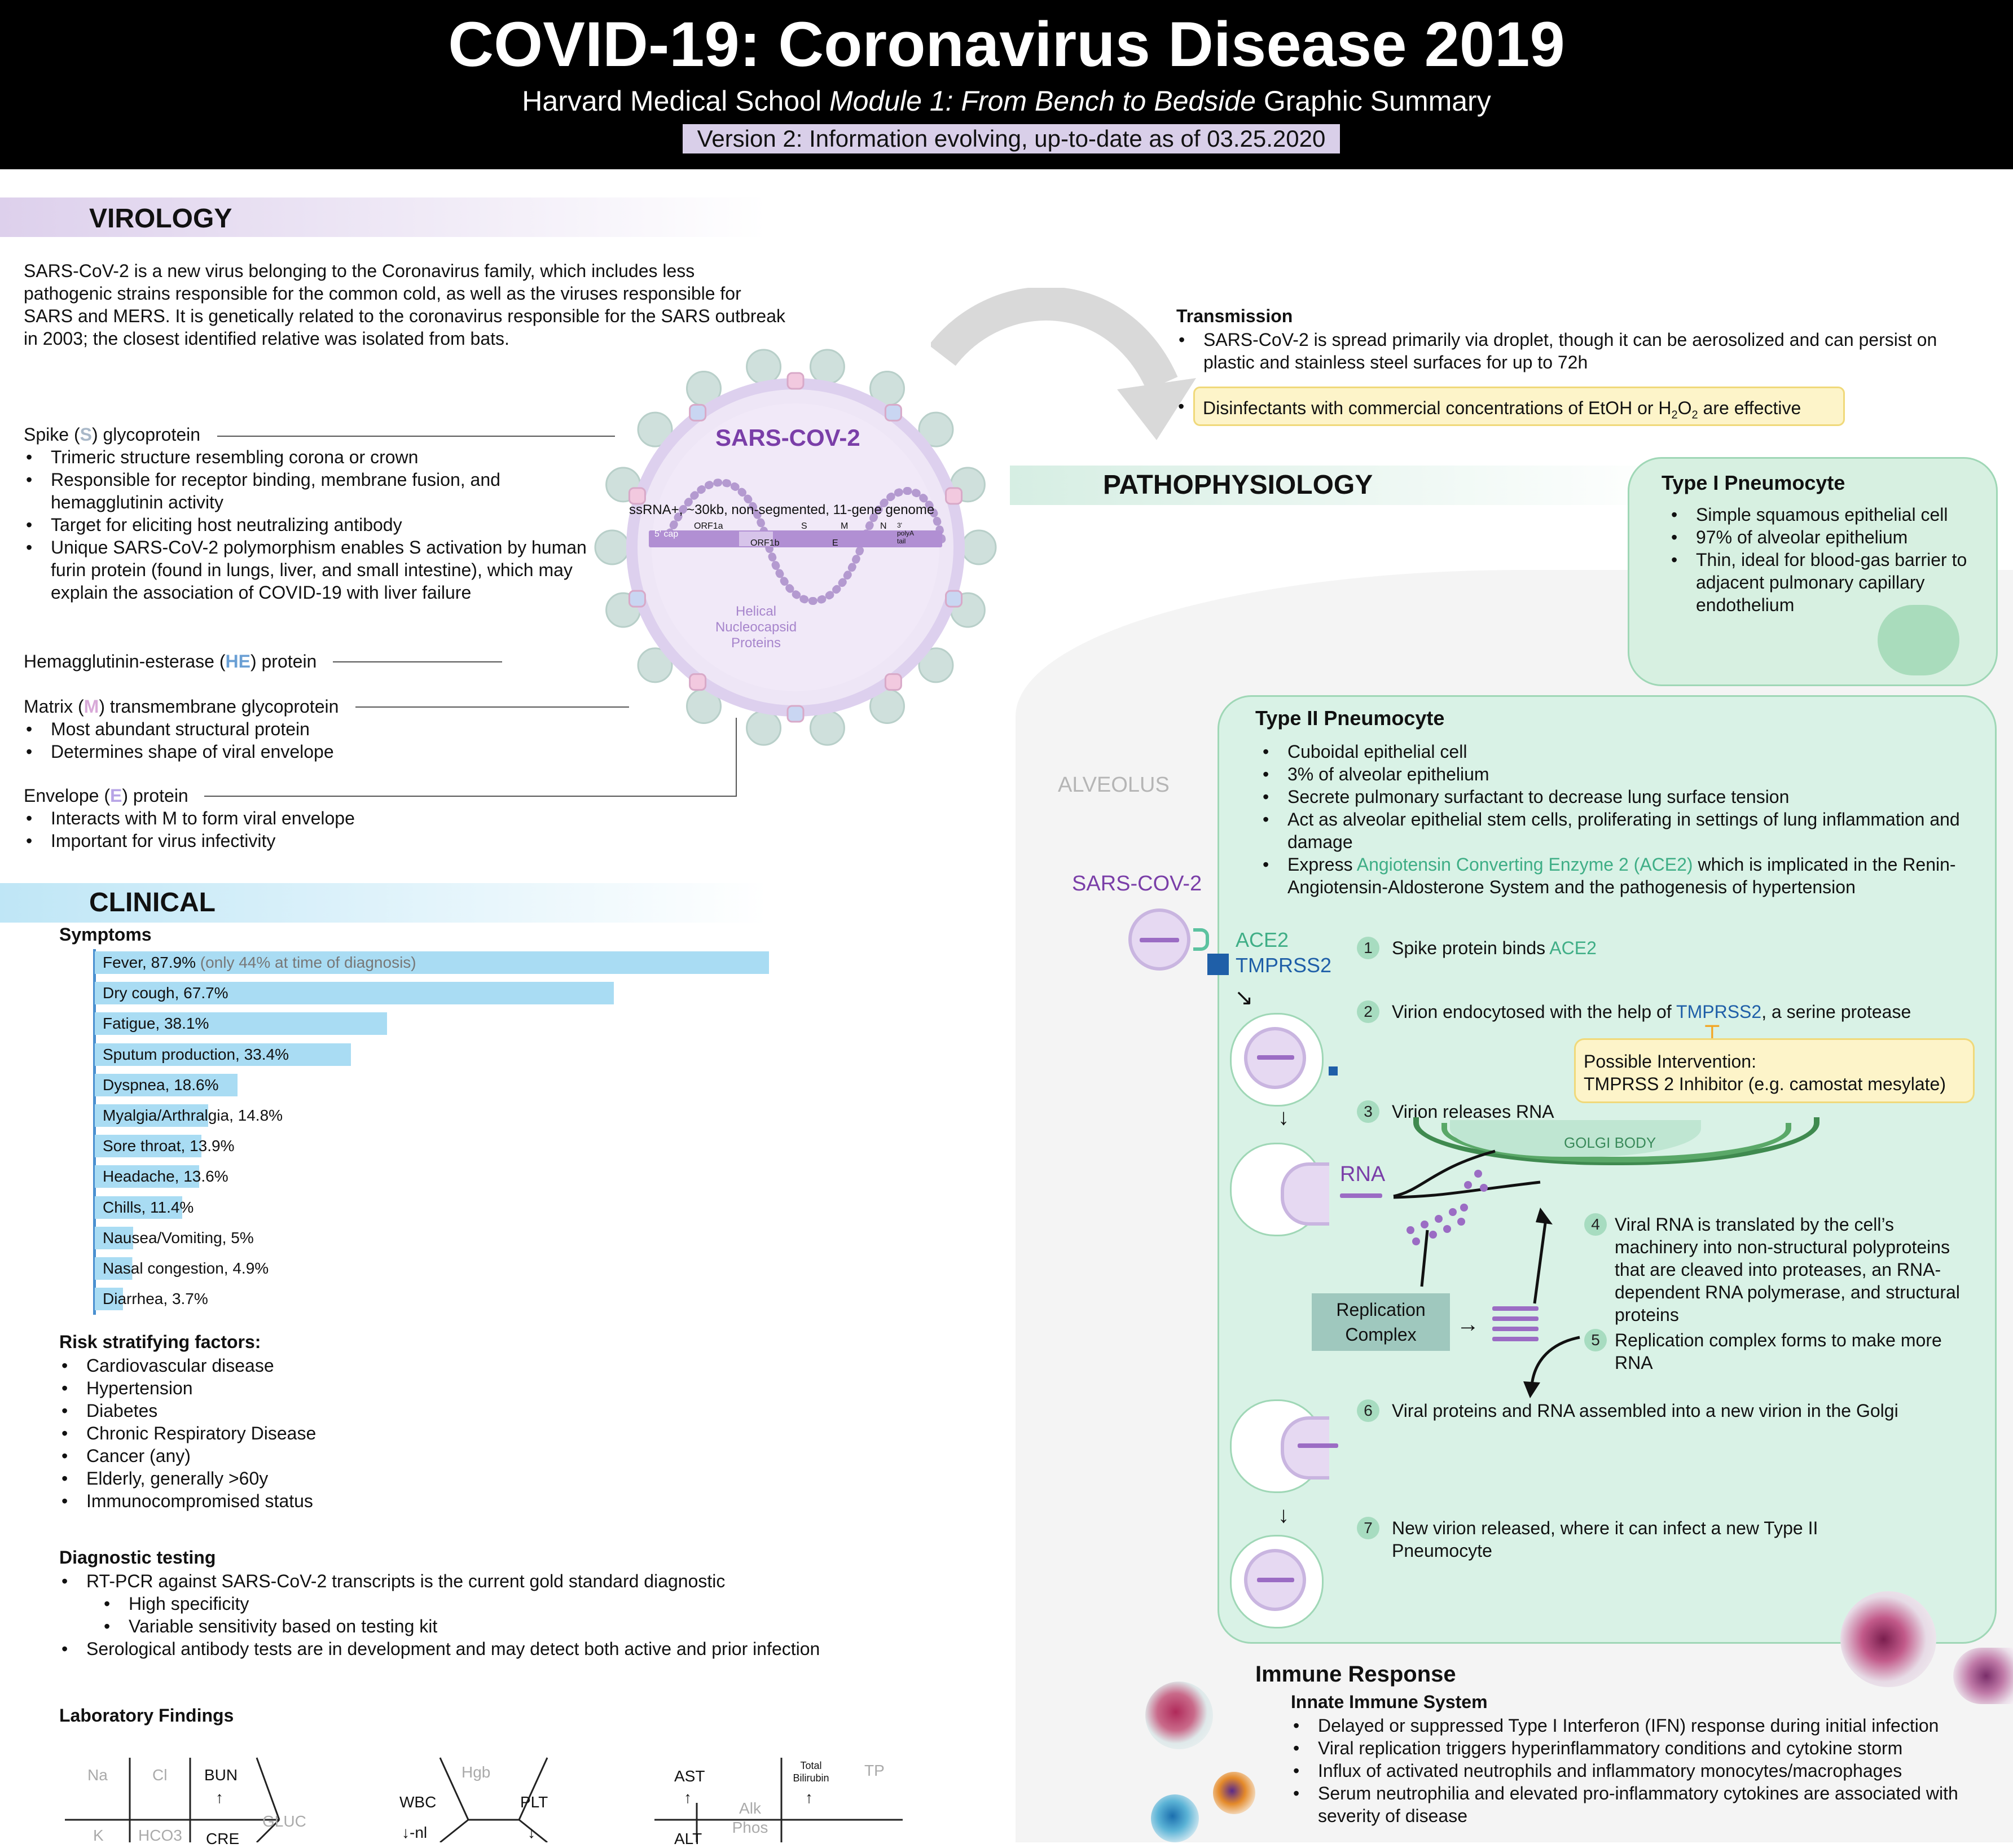  Describe the element at coordinates (52, 434) in the screenshot. I see `spike-label-pre: Spike (` at that location.